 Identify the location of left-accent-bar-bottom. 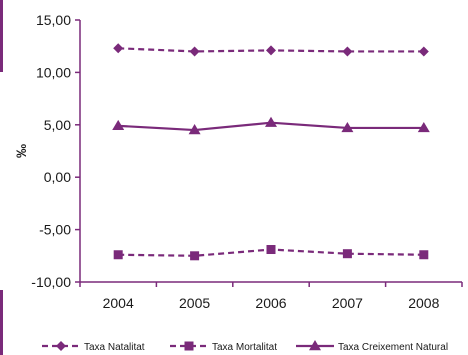
(1, 322).